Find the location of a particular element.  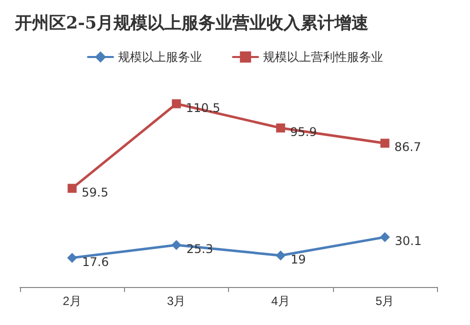

legend-label: 规模以上服务业 is located at coordinates (160, 57).